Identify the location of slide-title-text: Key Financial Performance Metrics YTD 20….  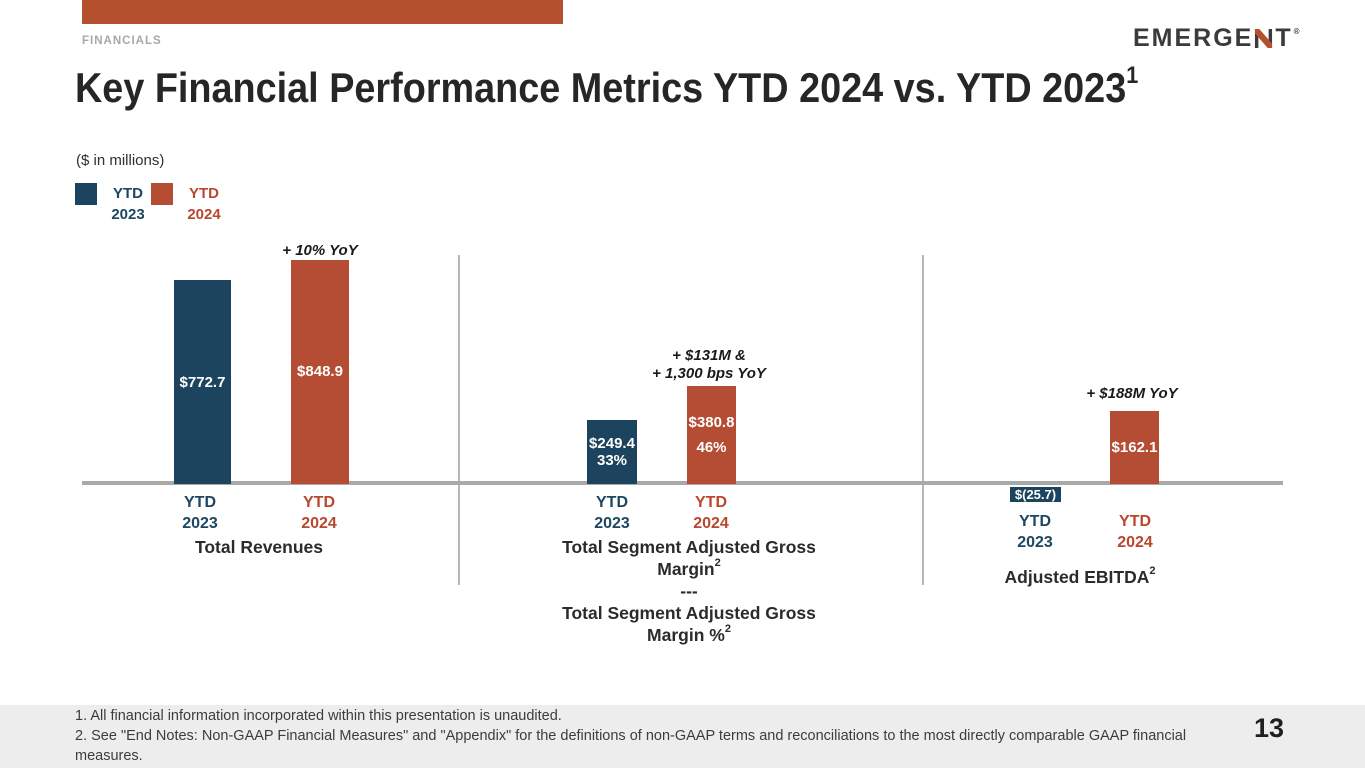
(601, 87).